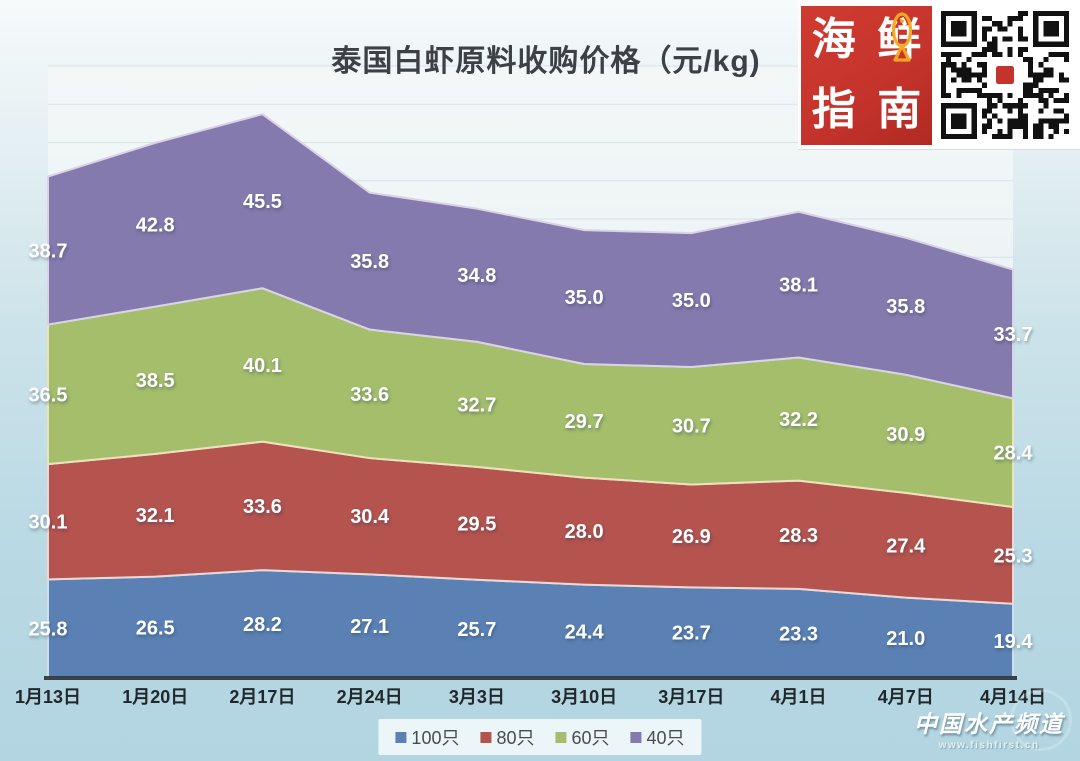  What do you see at coordinates (906, 697) in the screenshot?
I see `x-axis-label: 4月7日` at bounding box center [906, 697].